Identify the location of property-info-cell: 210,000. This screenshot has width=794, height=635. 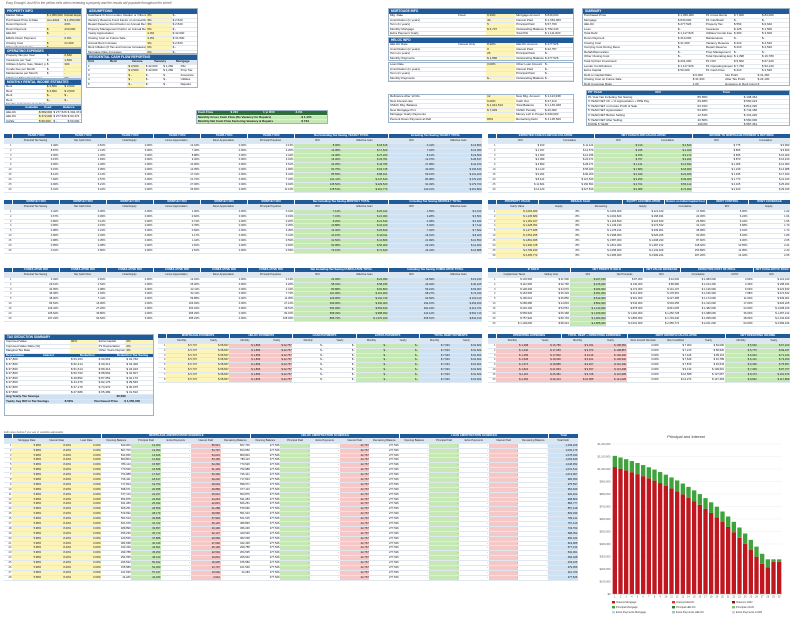
(72, 29).